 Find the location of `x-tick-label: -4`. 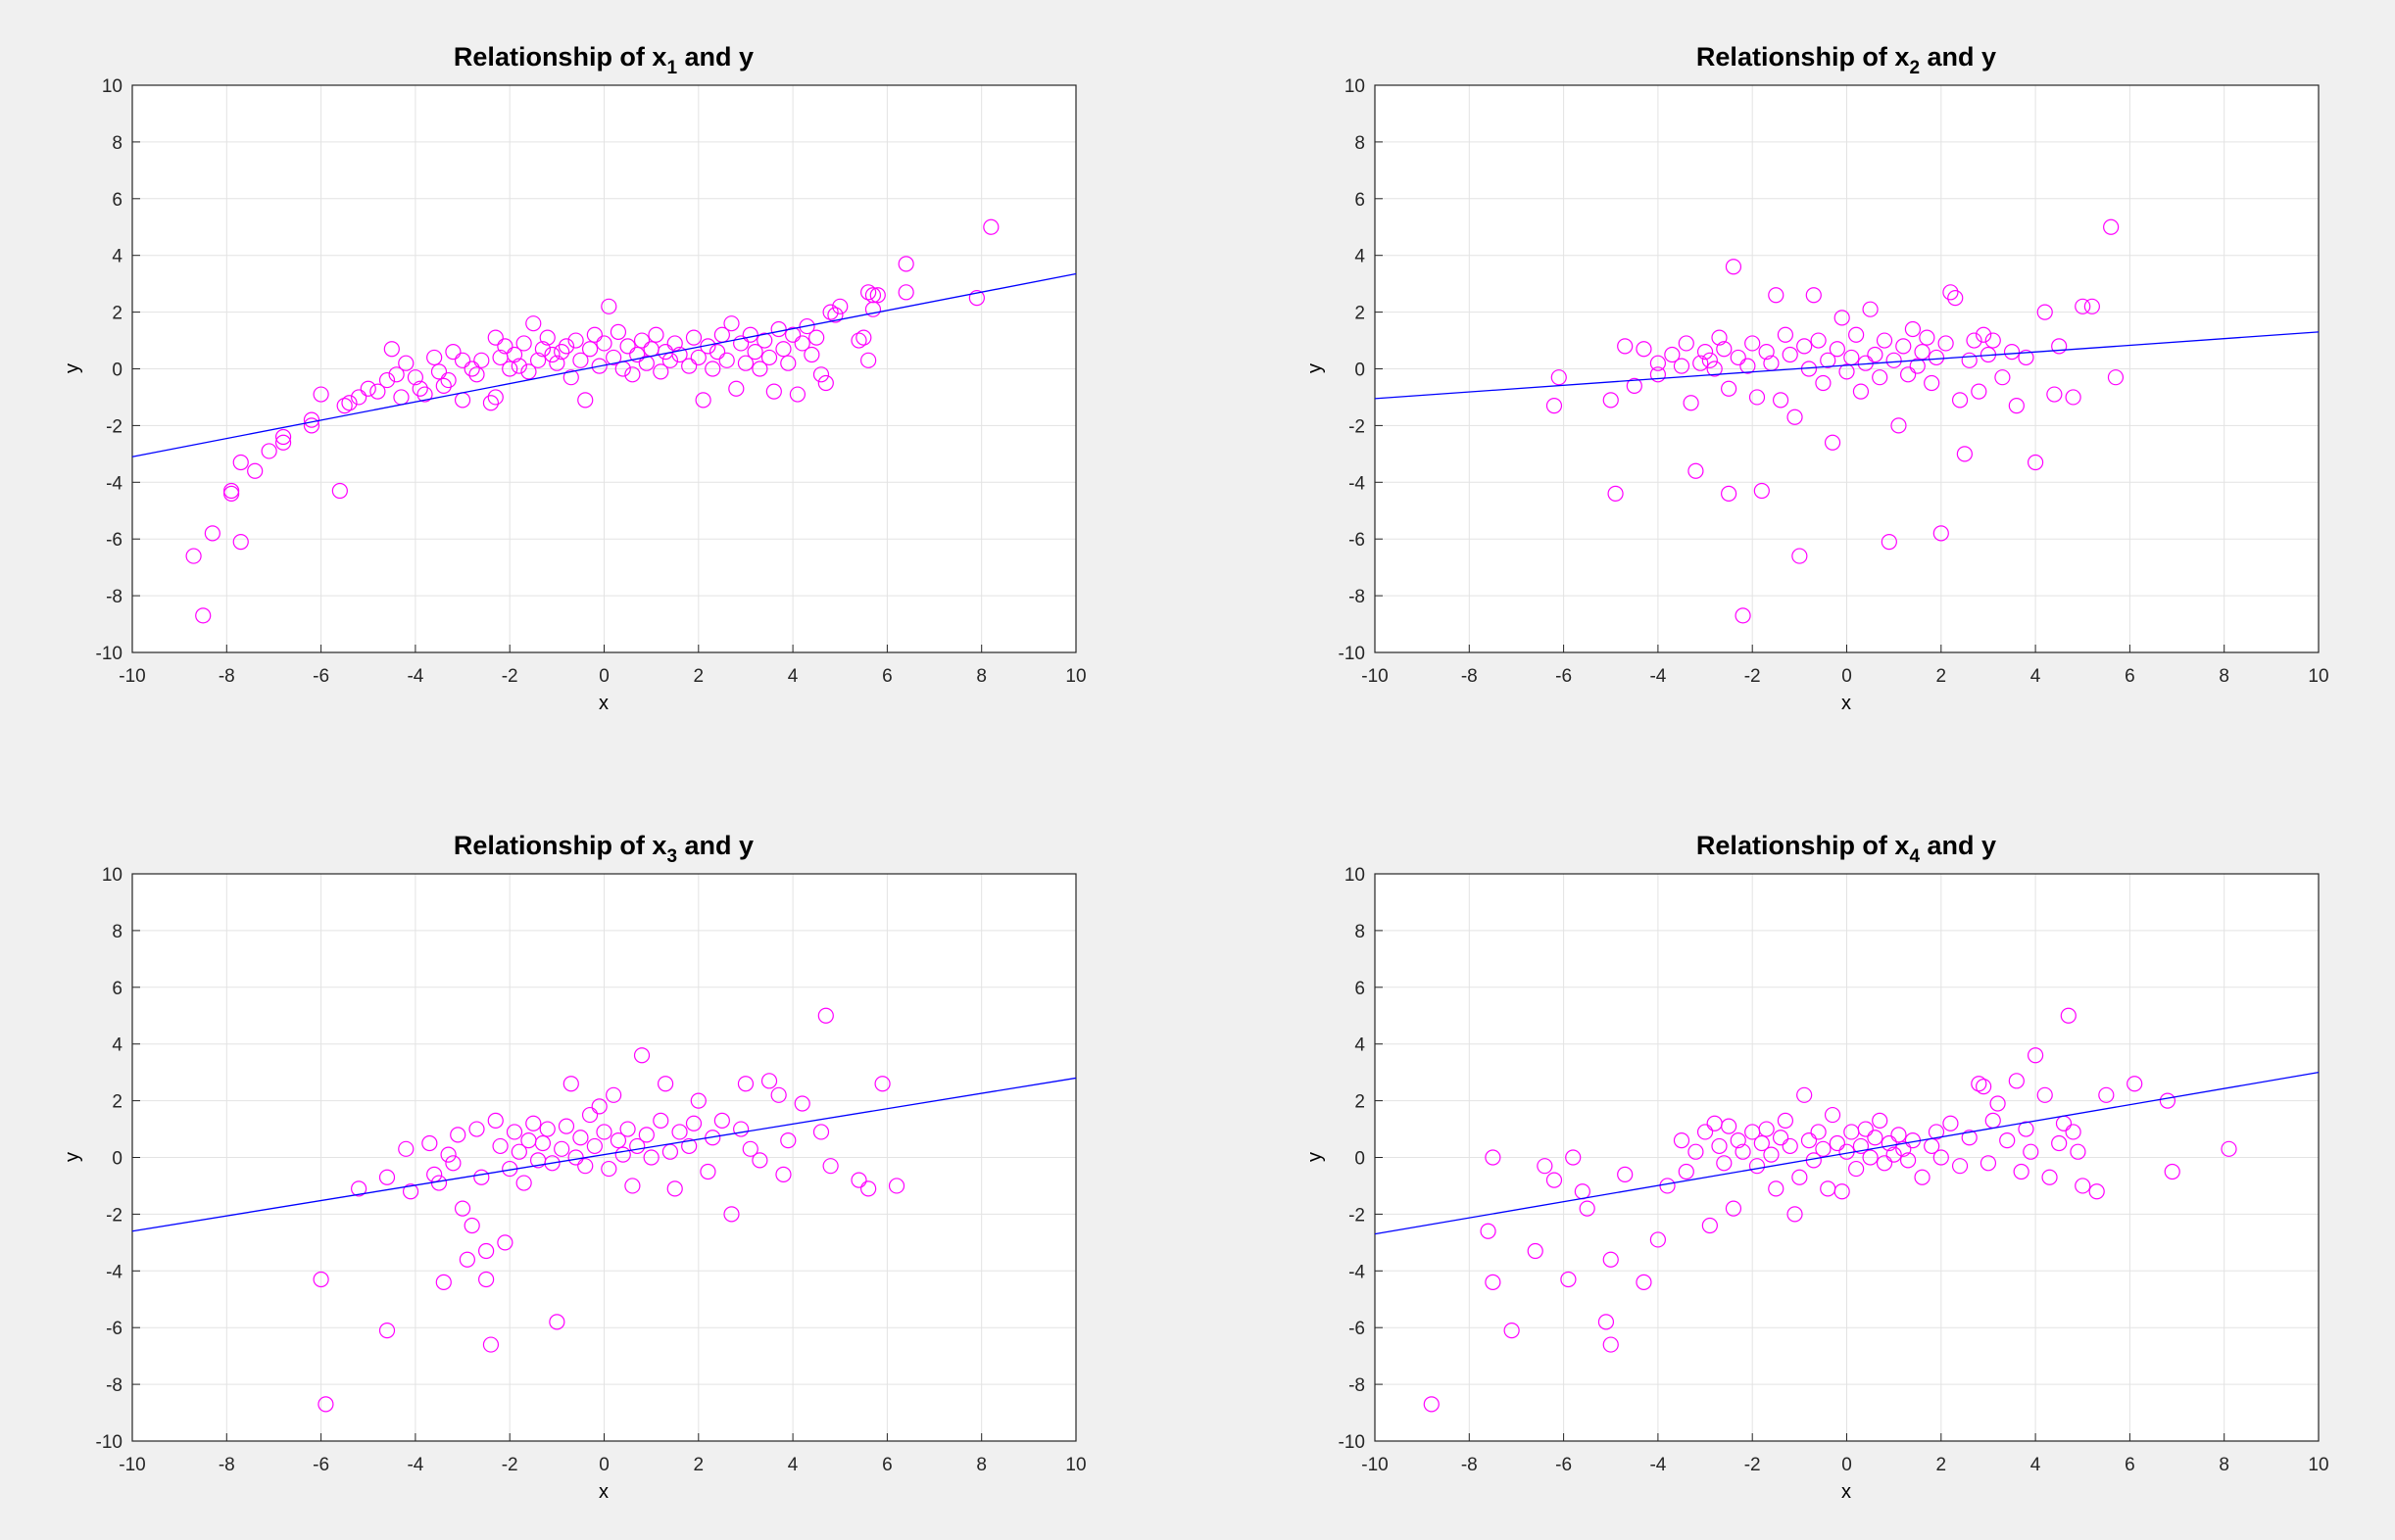

x-tick-label: -4 is located at coordinates (415, 676).